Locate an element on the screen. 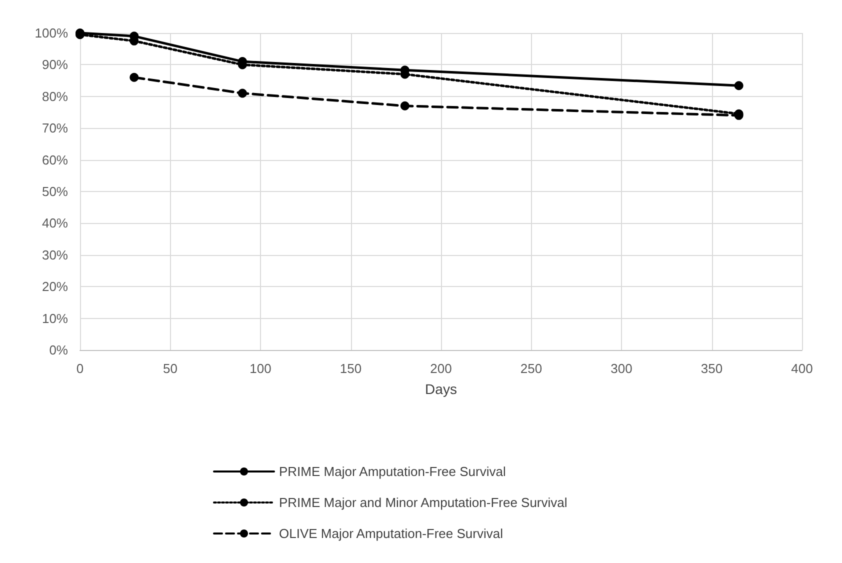  y-tick-label: 90% is located at coordinates (55, 64).